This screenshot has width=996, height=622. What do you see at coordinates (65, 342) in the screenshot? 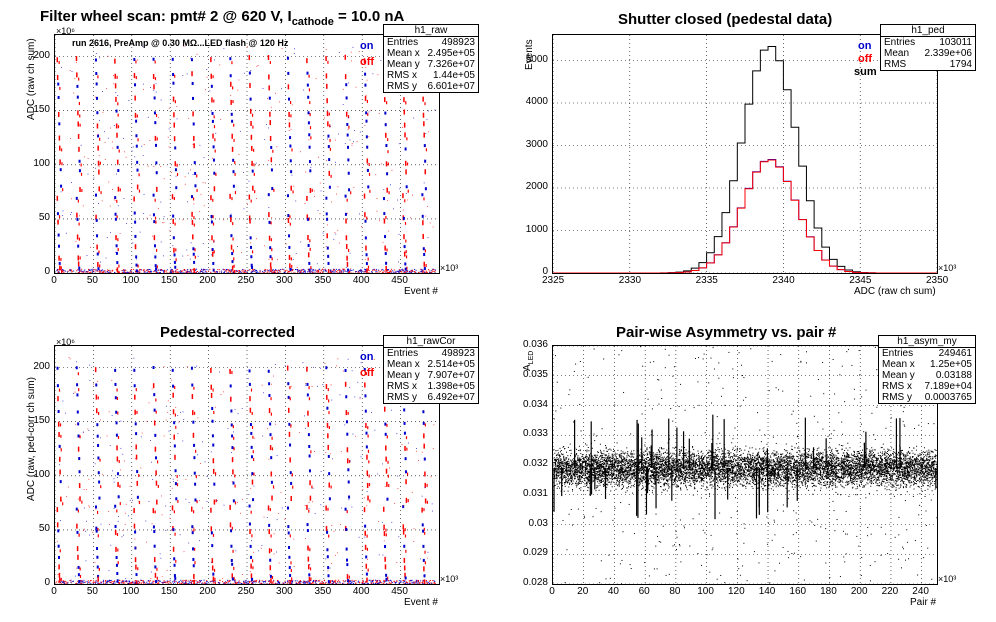
I see `y-exponent-cor: ×10⁶` at bounding box center [65, 342].